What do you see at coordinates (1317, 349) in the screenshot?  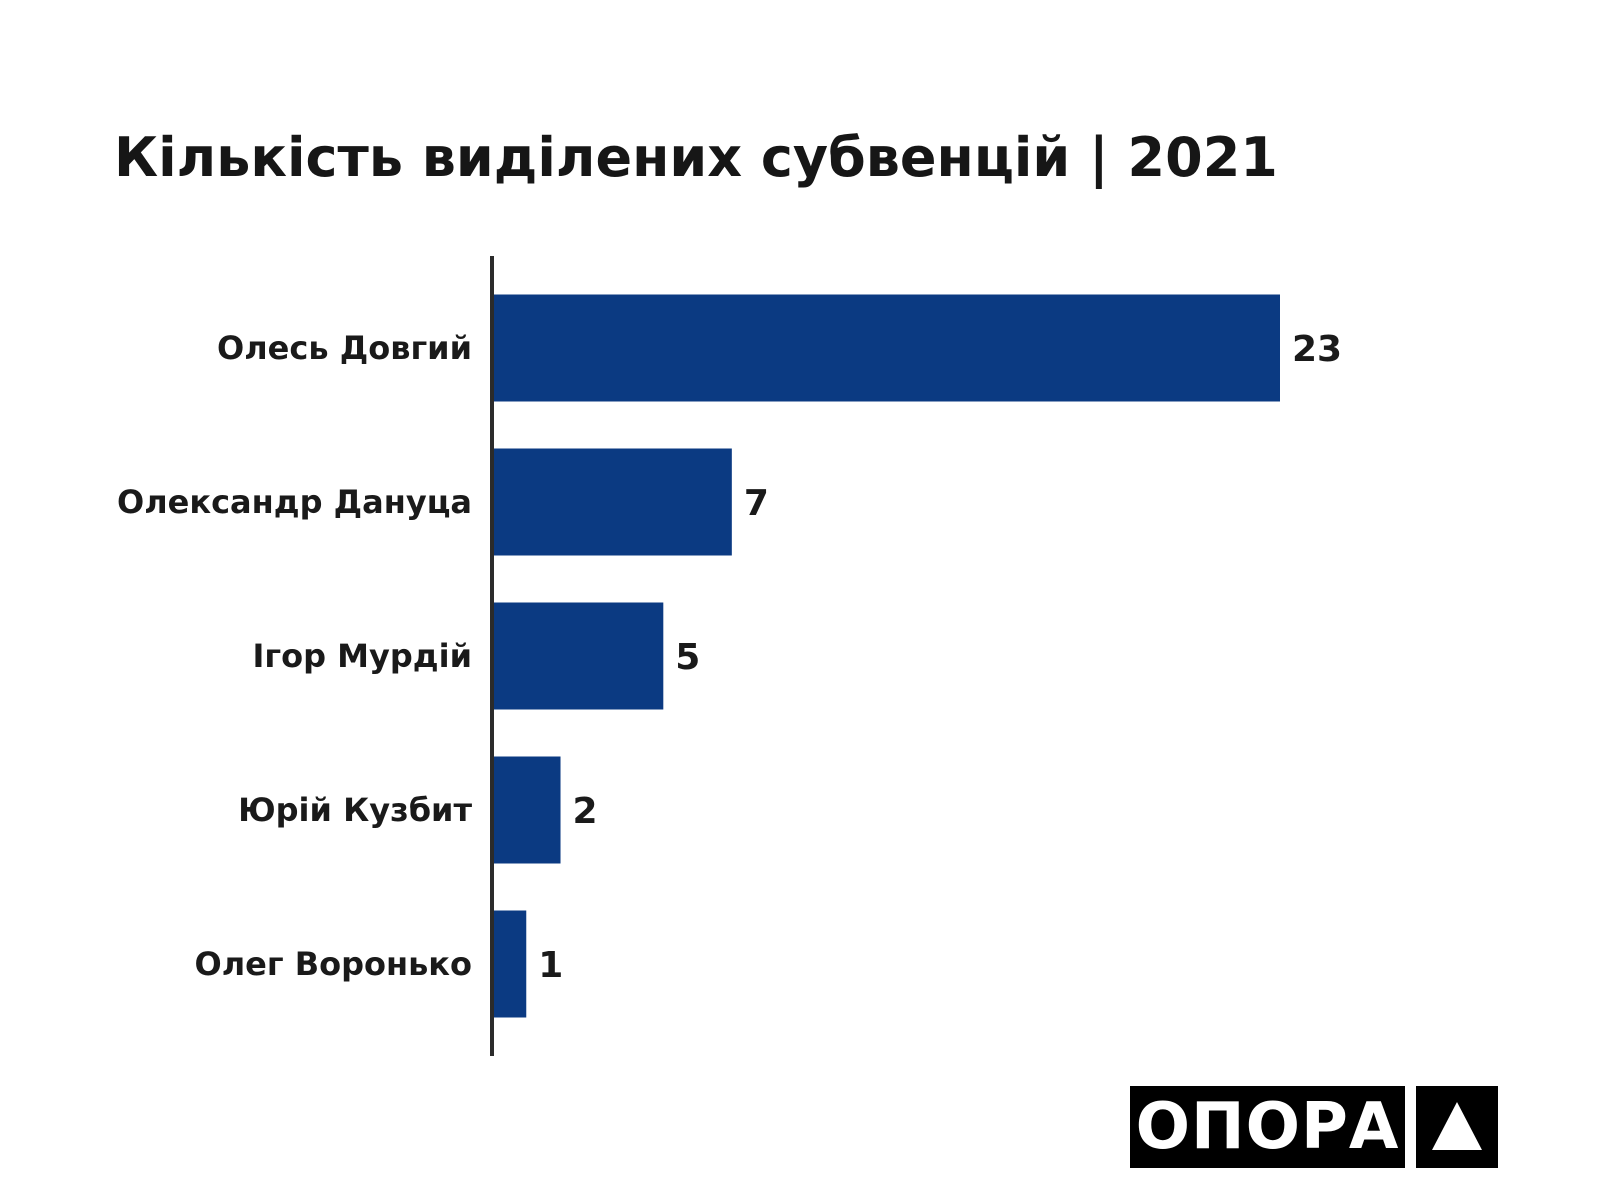 I see `value-label-1: 23` at bounding box center [1317, 349].